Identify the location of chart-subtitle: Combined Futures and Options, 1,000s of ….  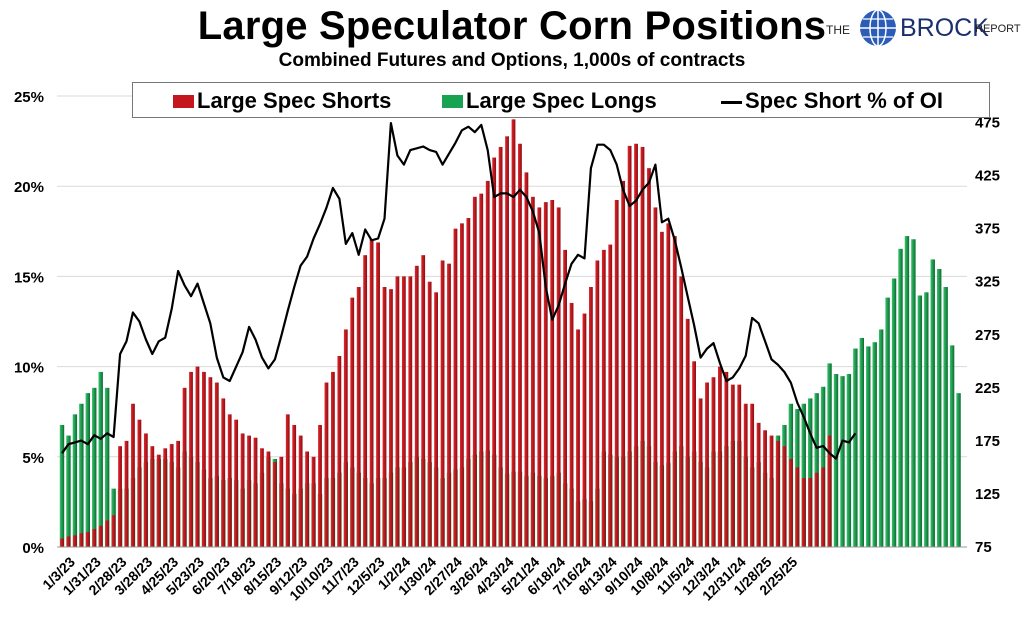
(512, 60).